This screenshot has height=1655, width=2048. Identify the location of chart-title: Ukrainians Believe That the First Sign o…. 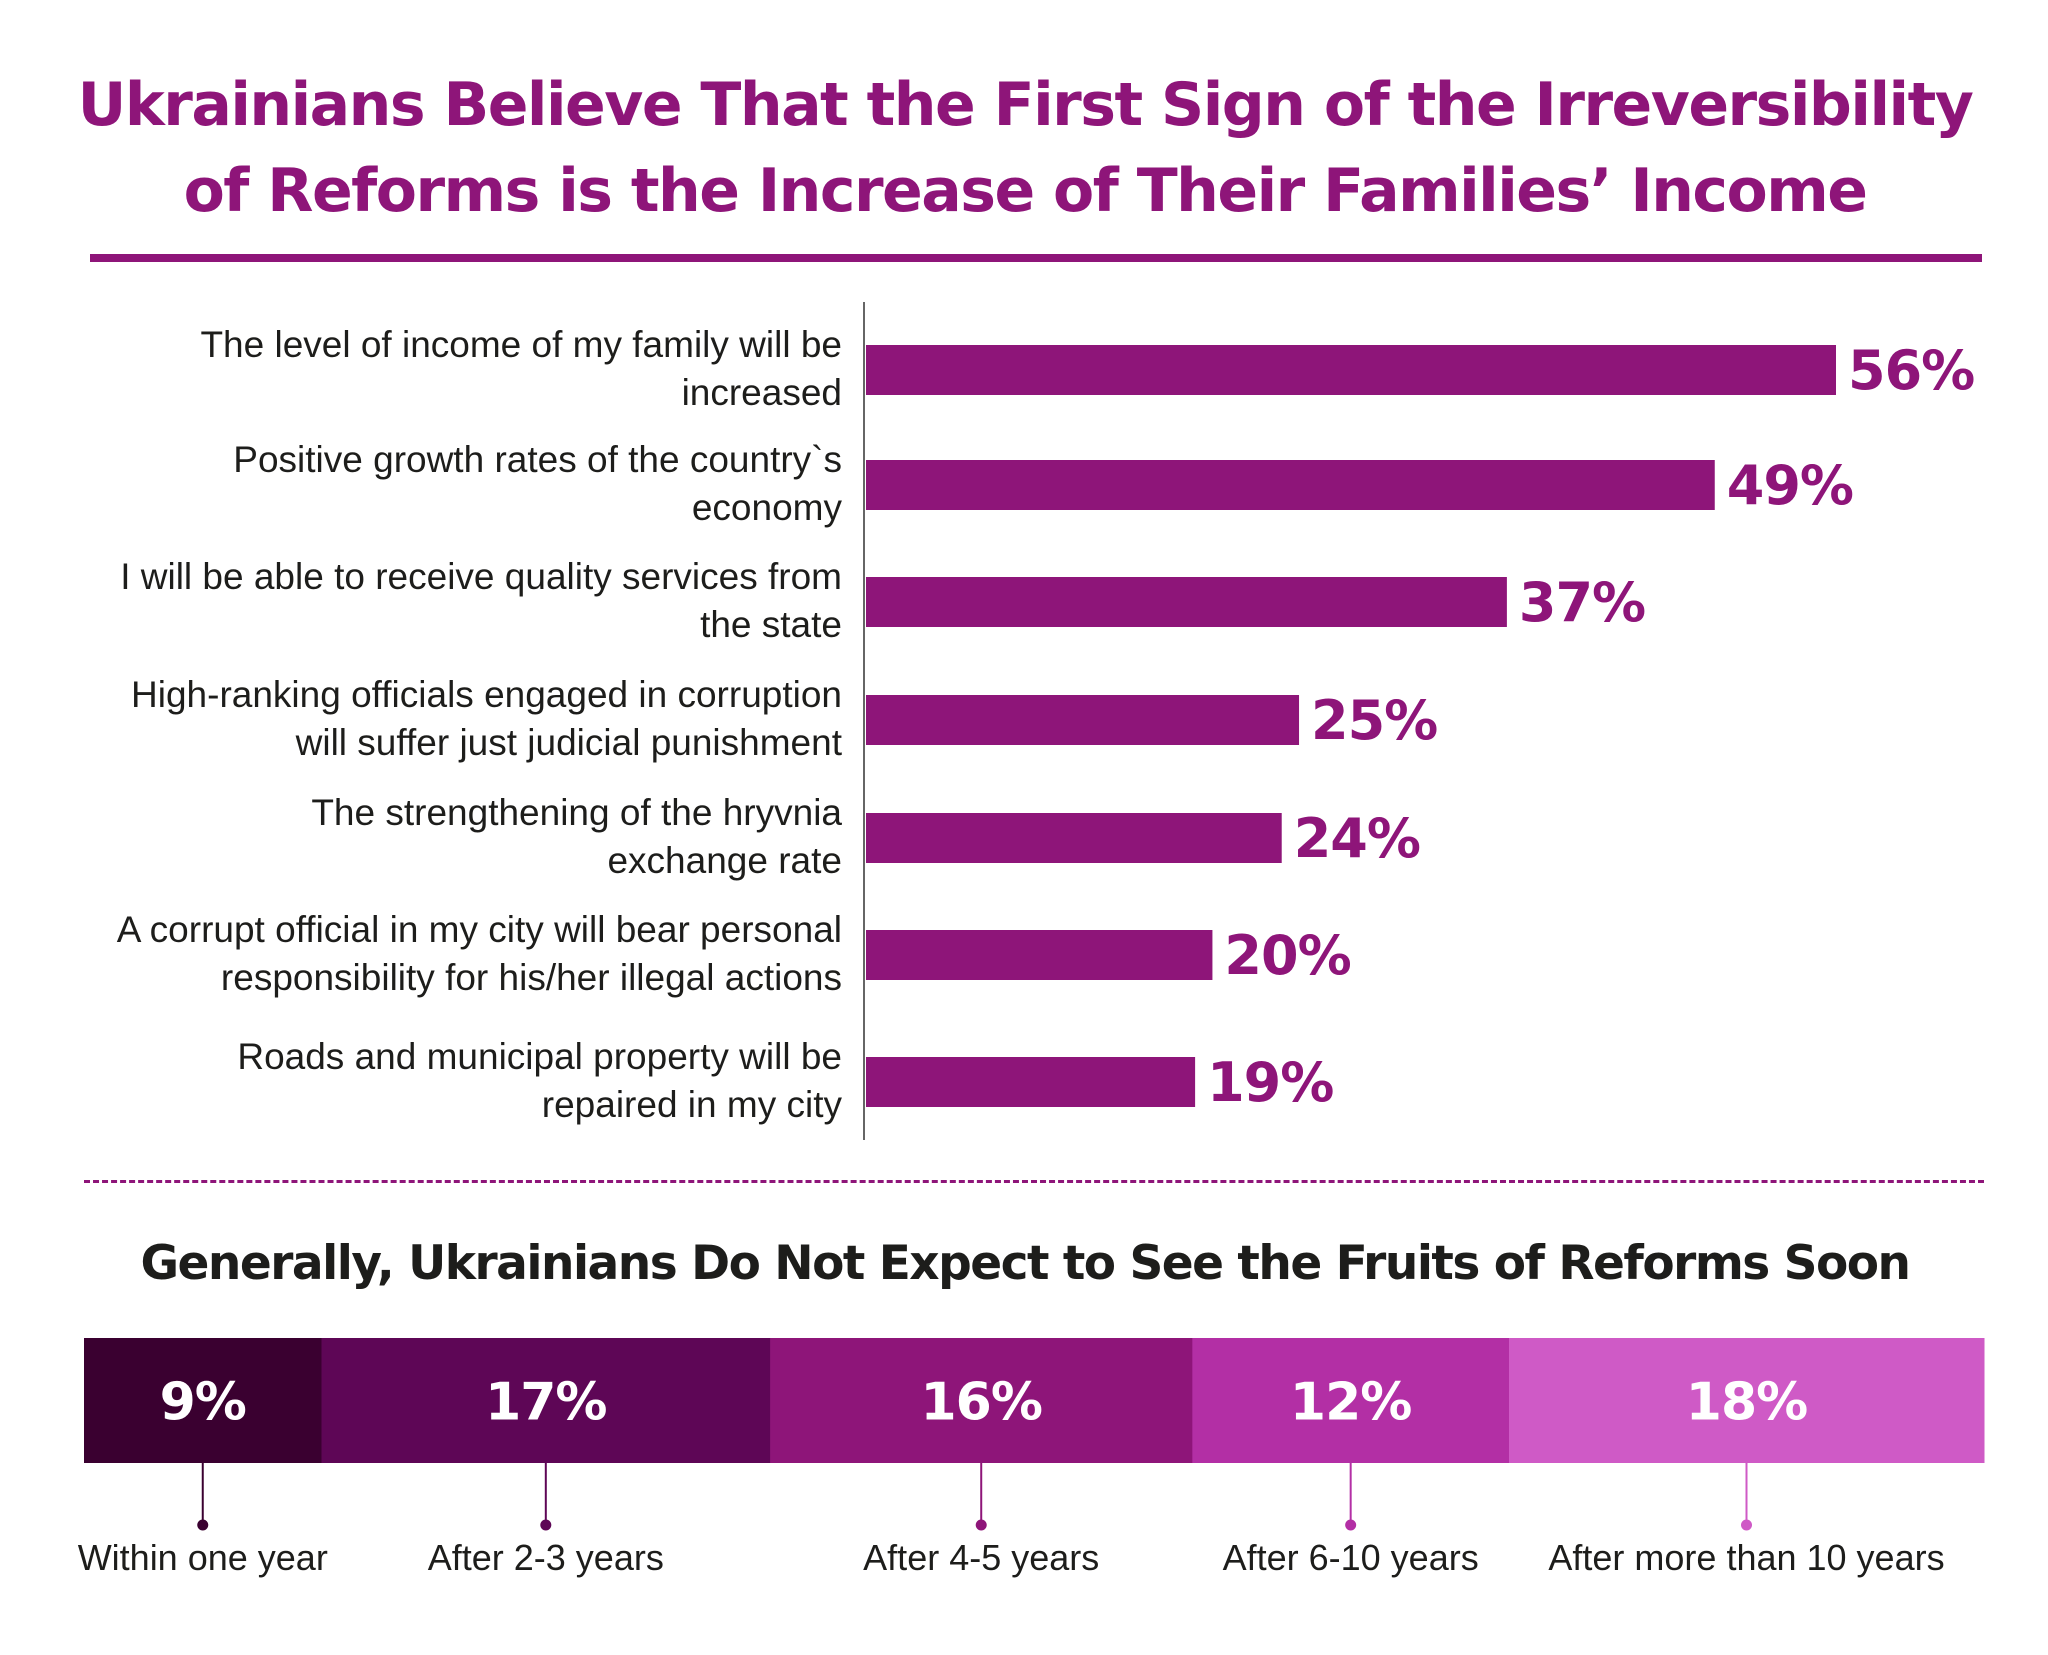
(1025, 148).